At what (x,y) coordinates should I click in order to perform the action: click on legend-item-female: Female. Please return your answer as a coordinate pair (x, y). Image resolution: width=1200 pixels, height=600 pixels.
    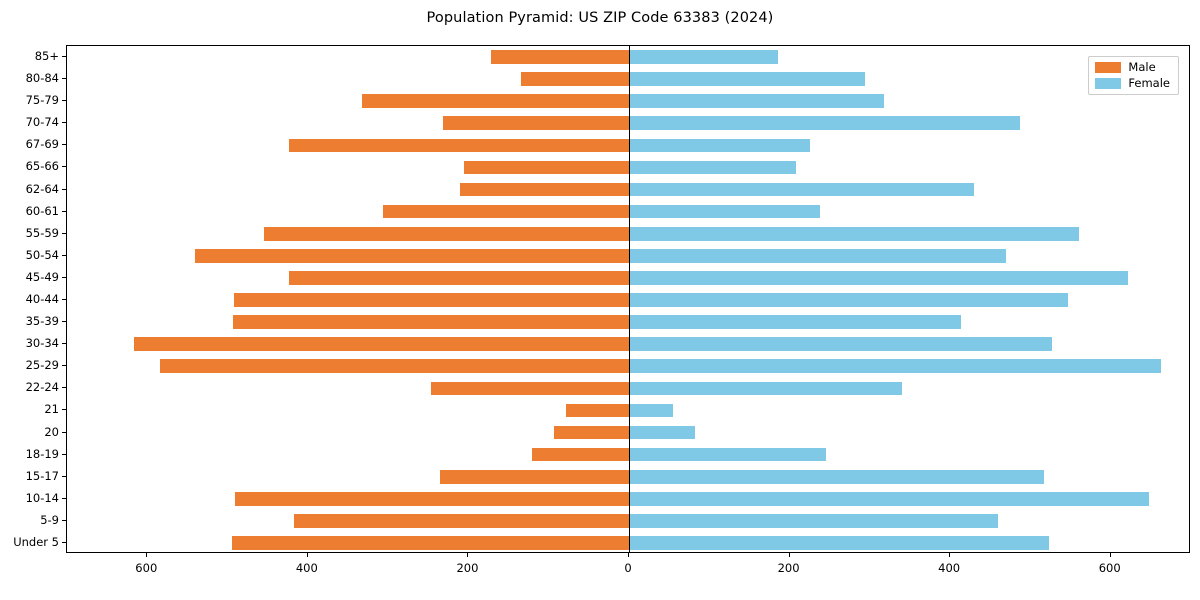
    Looking at the image, I should click on (1132, 83).